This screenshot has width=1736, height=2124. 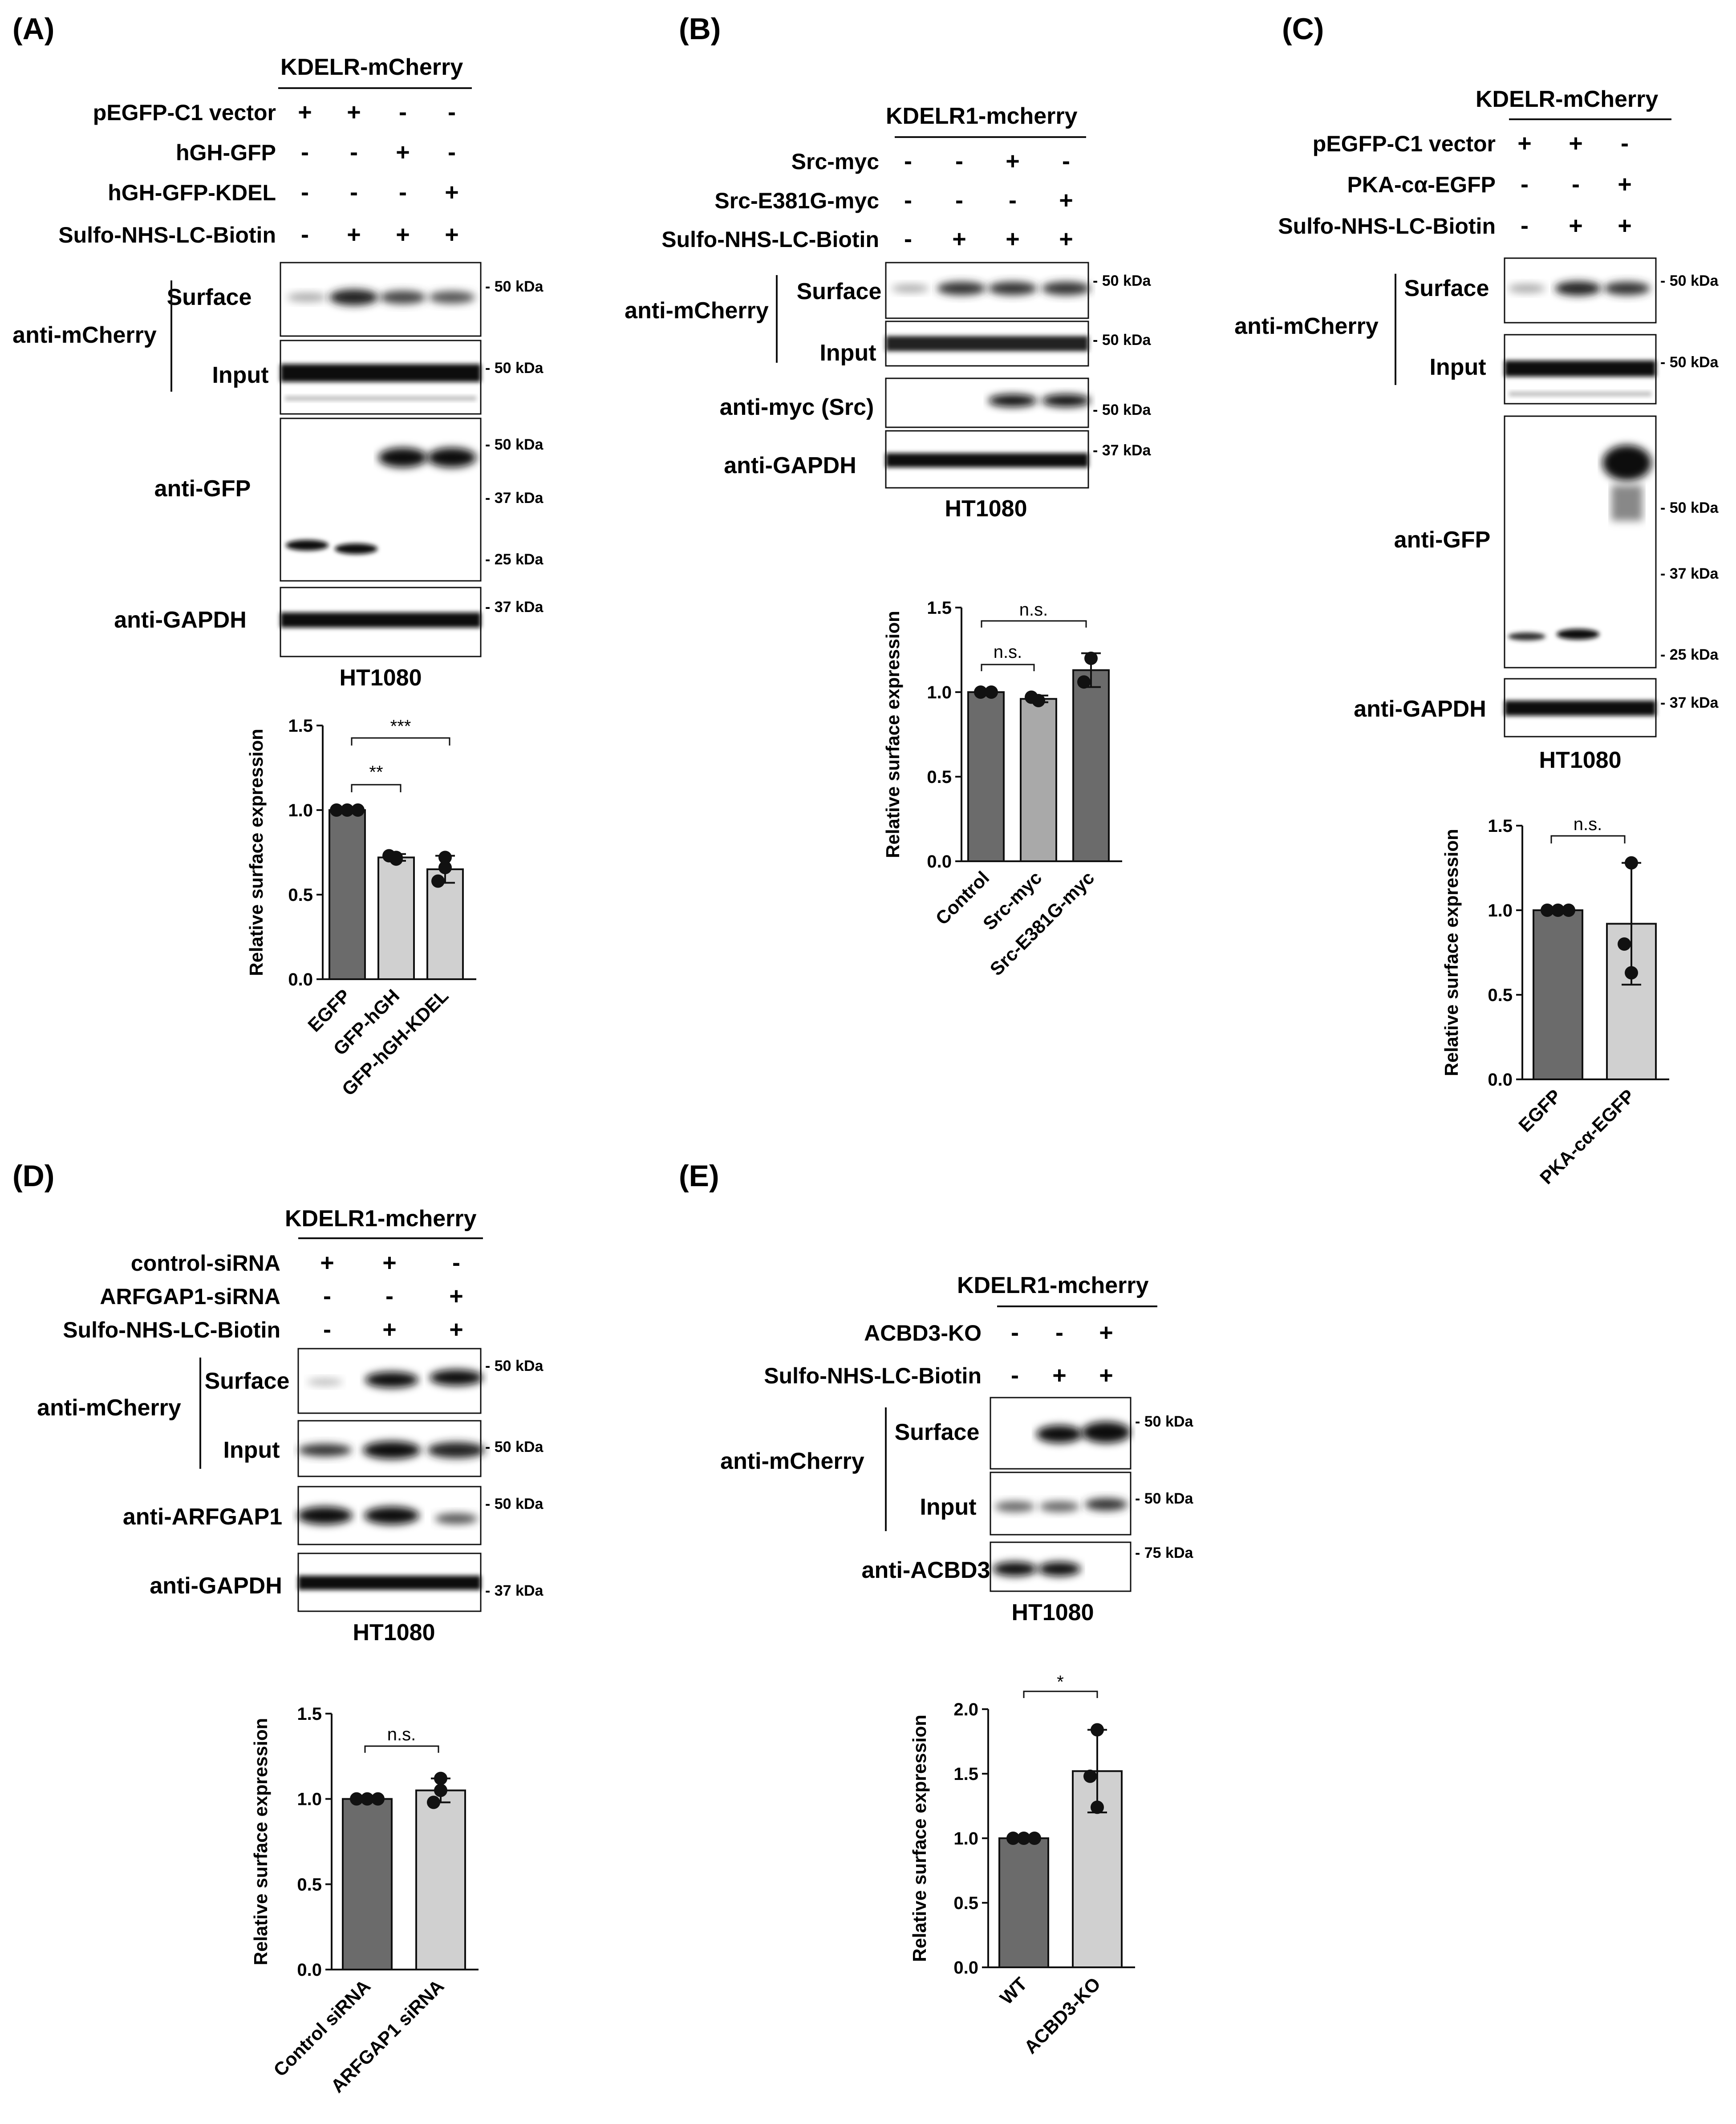 I want to click on blot-label-surface: Surface, so click(x=209, y=297).